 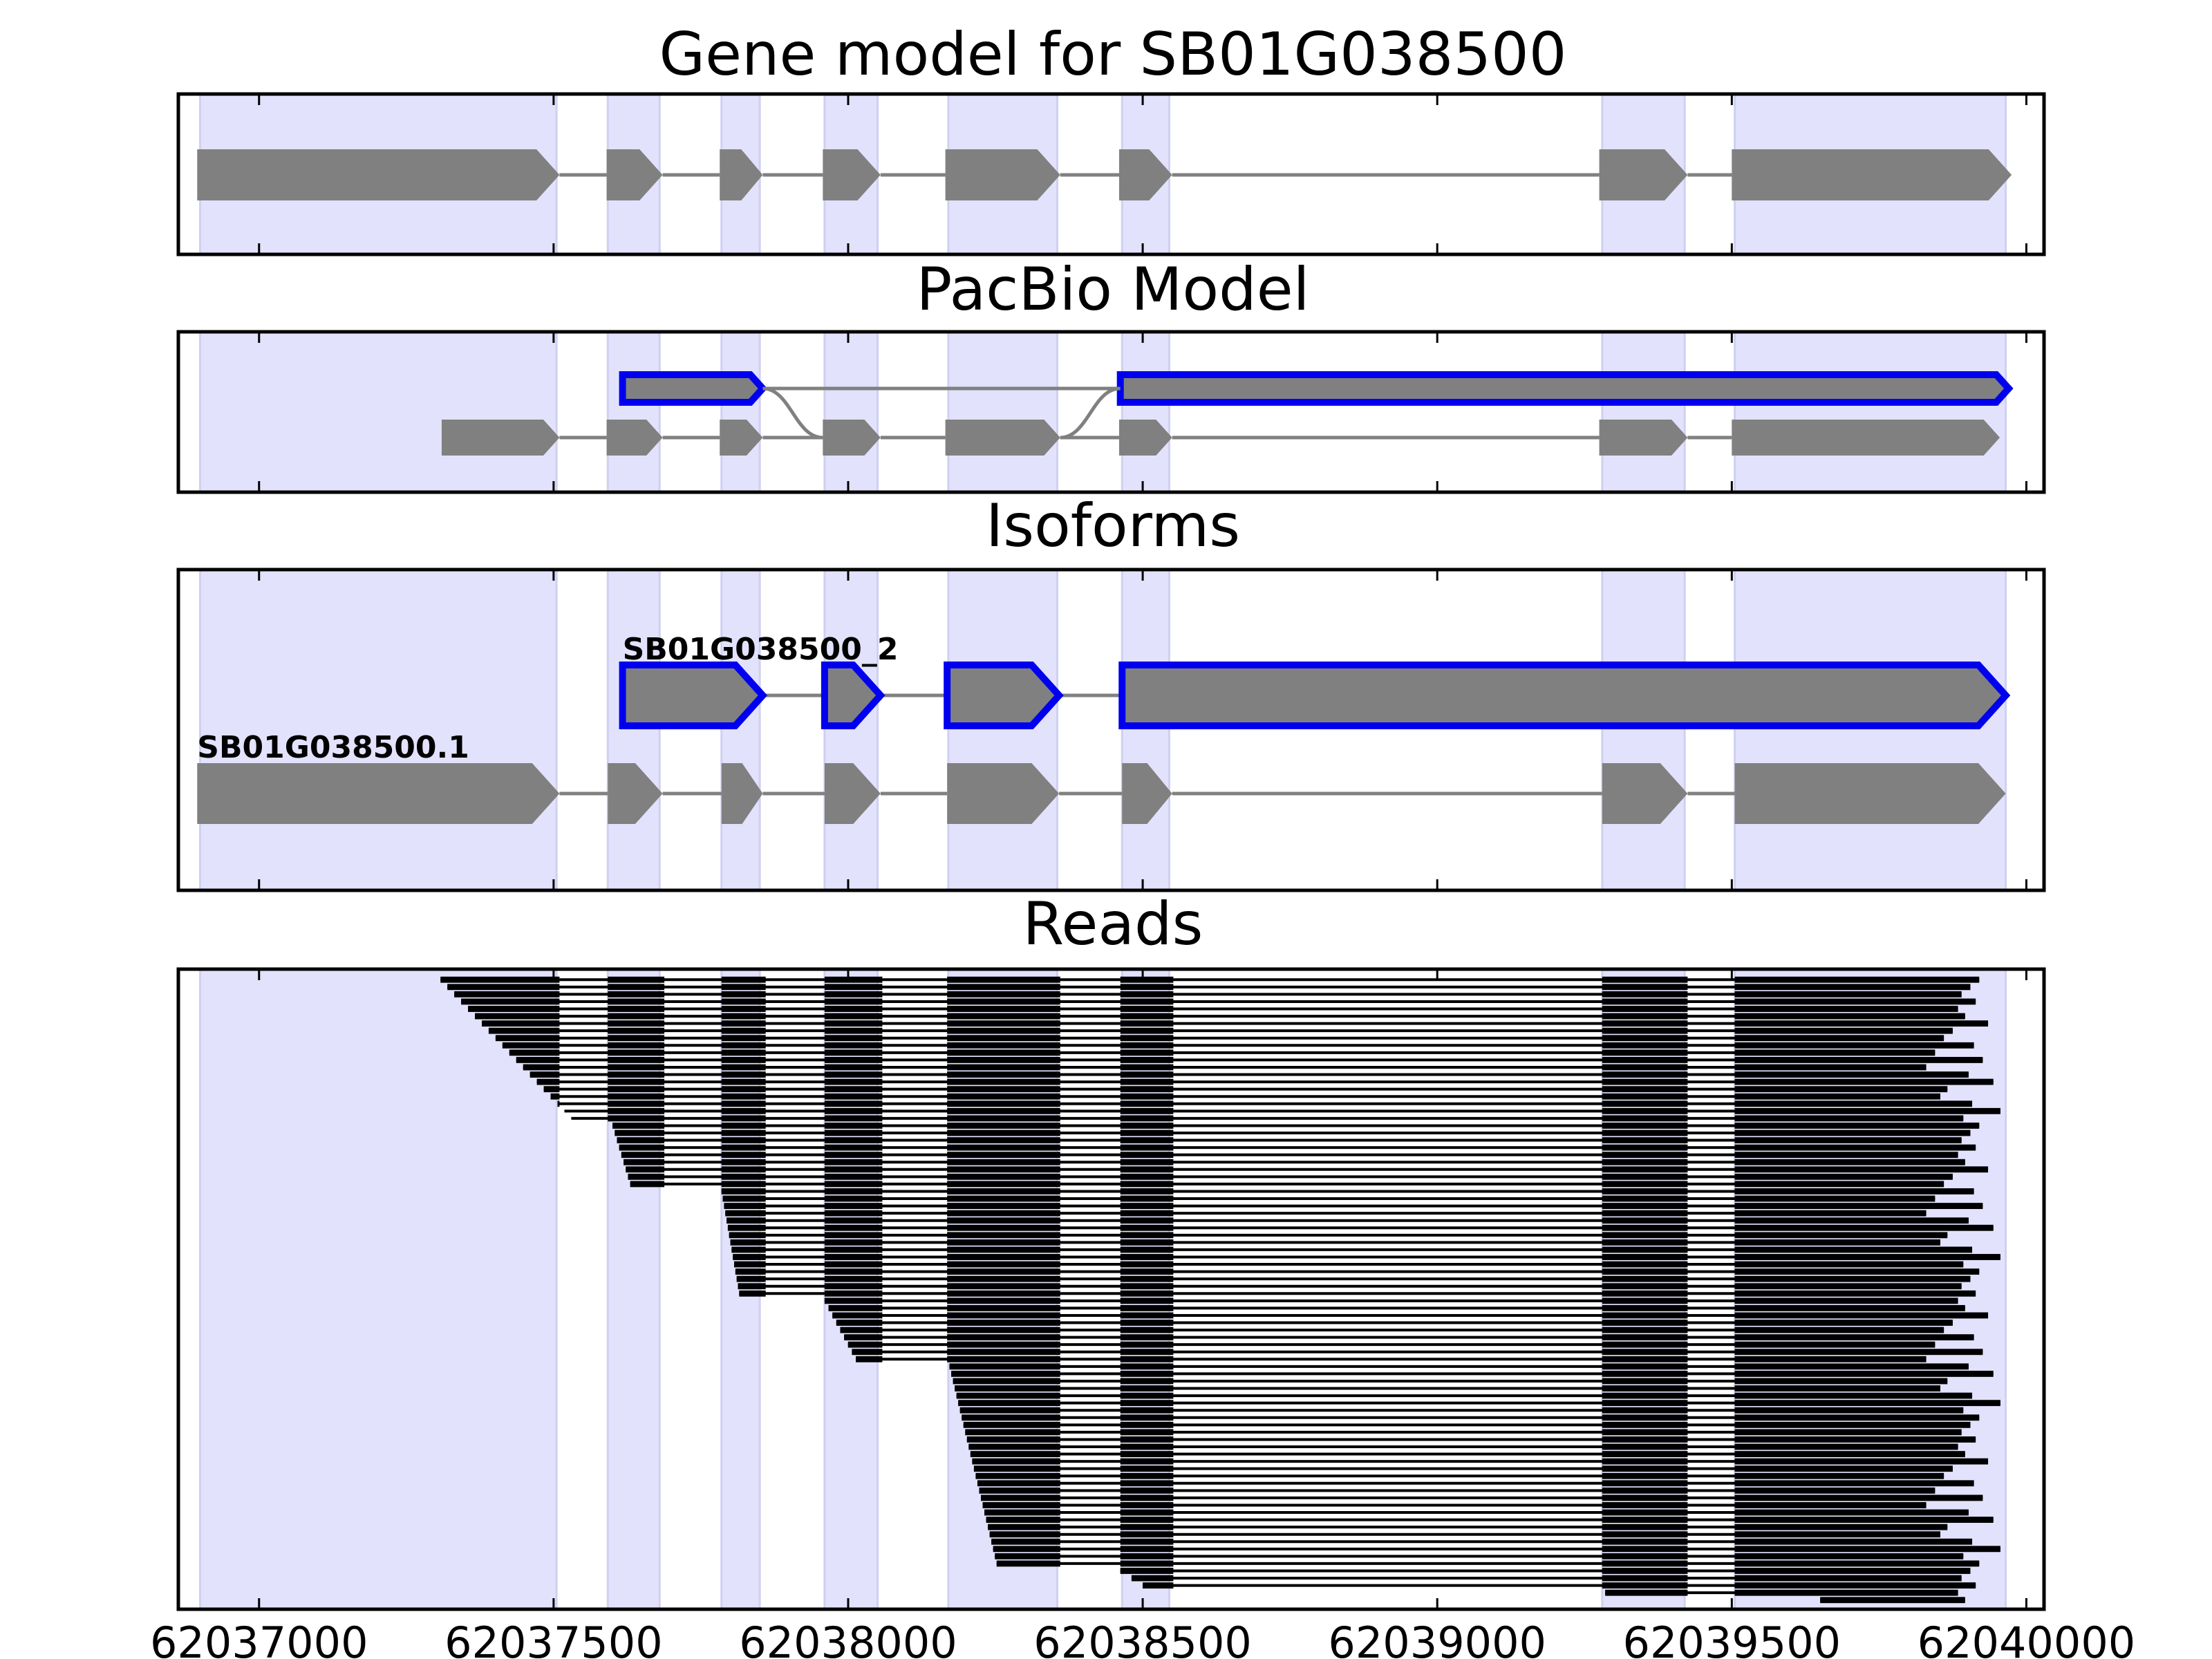 I want to click on panel-title-isoforms: Isoforms, so click(x=1113, y=526).